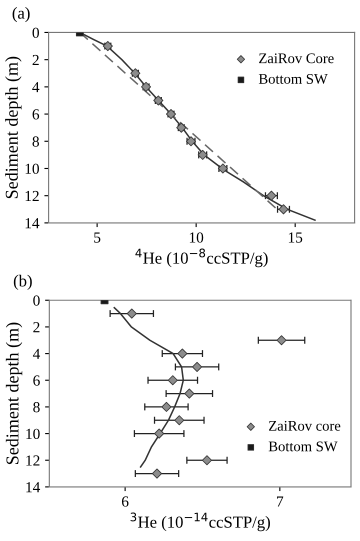 Image resolution: width=360 pixels, height=541 pixels. Describe the element at coordinates (296, 58) in the screenshot. I see `legend-label: ZaiRov Core` at that location.